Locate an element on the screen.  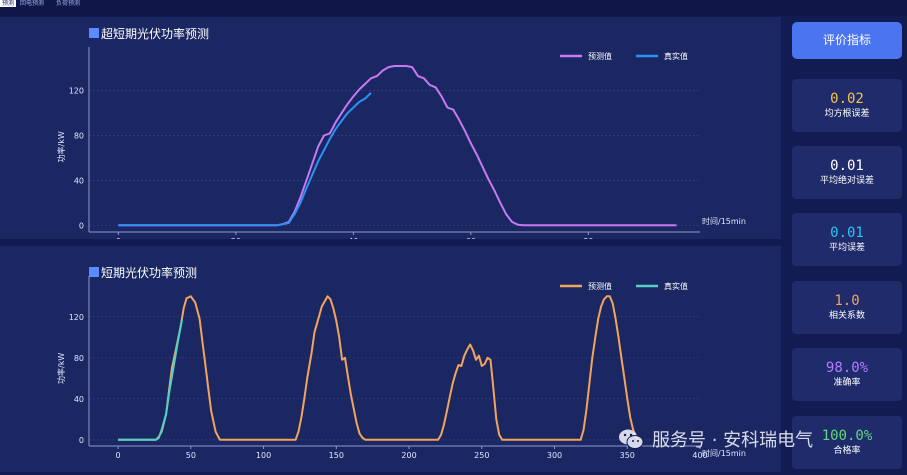
metric-value: 100.0% is located at coordinates (847, 436).